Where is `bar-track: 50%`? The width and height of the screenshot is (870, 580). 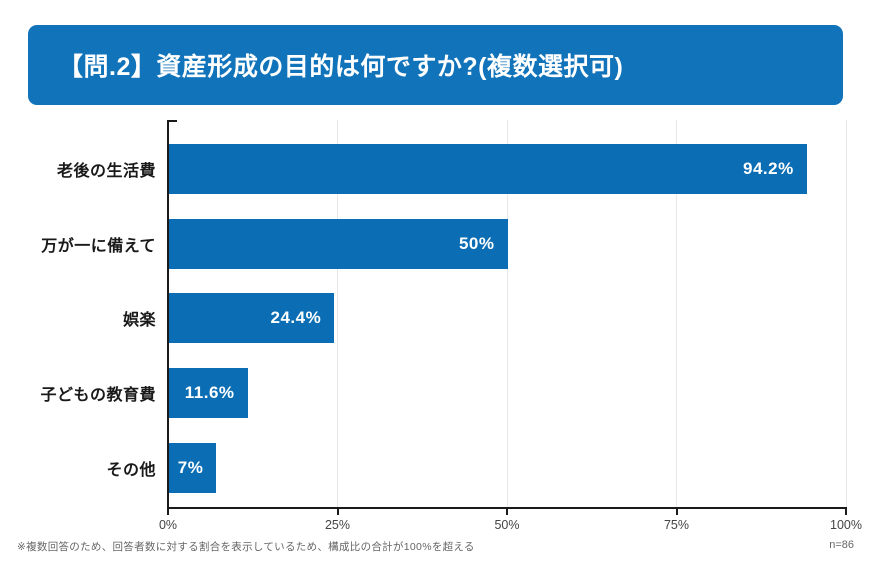 bar-track: 50% is located at coordinates (507, 244).